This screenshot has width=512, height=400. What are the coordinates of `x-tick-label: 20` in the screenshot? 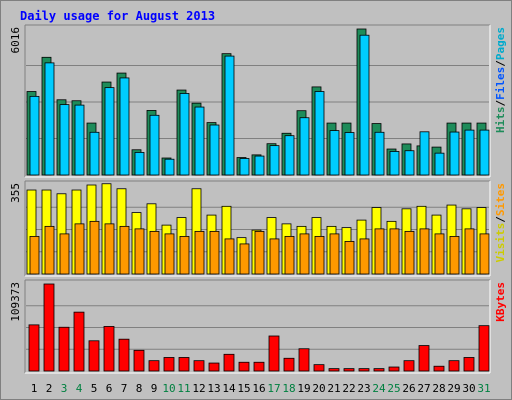 It's located at (318, 388).